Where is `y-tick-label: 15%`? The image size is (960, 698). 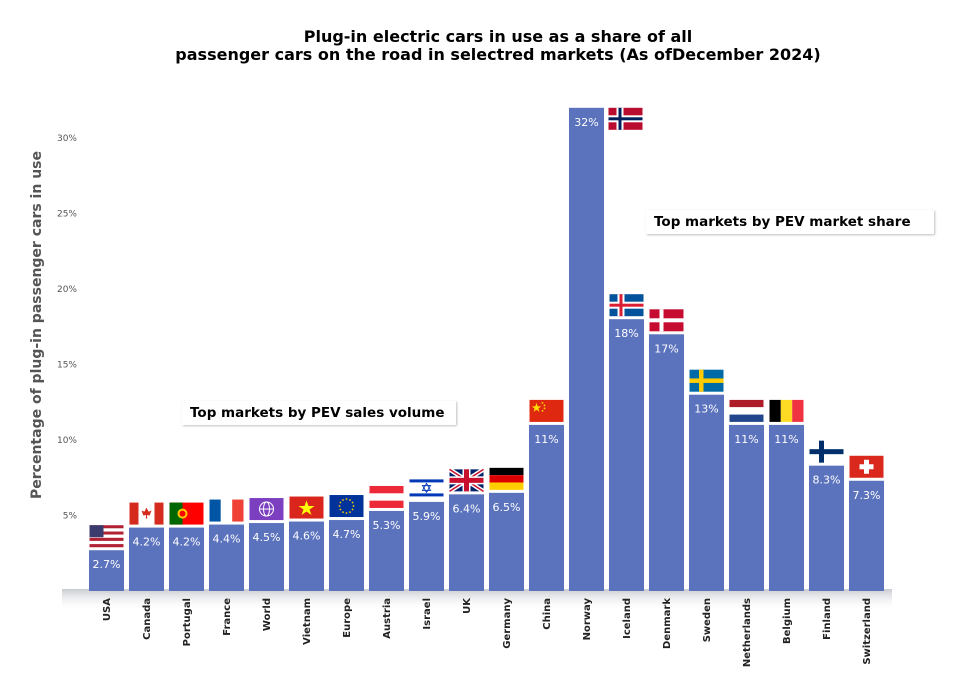 y-tick-label: 15% is located at coordinates (67, 366).